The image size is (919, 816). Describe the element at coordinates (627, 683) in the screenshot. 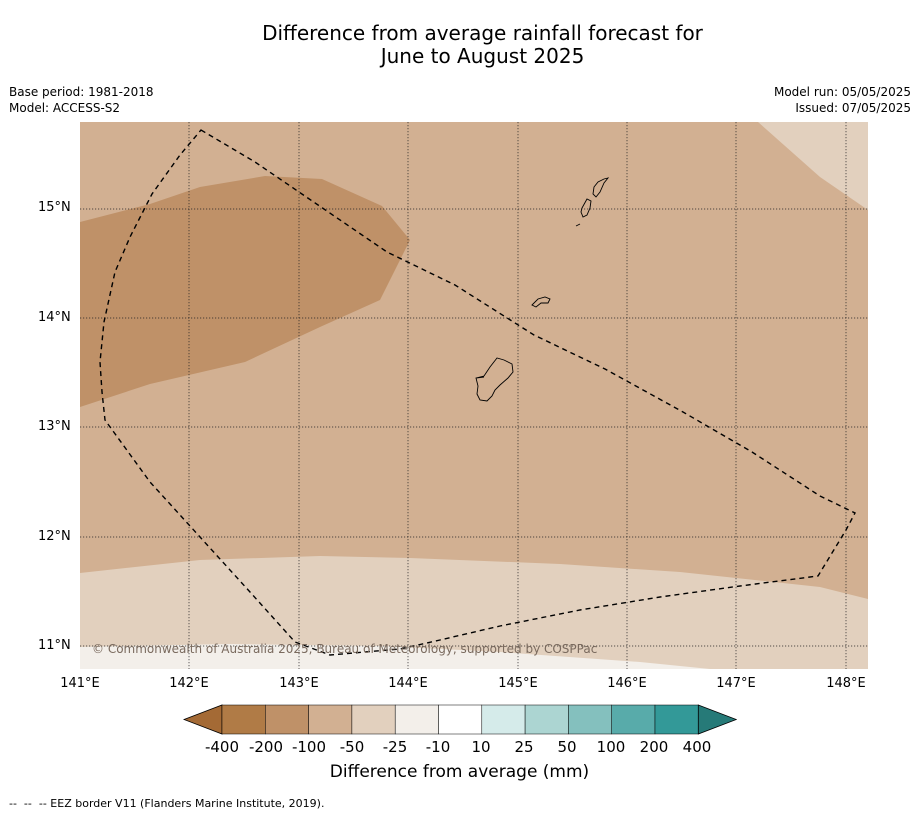

I see `lon-label-146: 146°E` at that location.